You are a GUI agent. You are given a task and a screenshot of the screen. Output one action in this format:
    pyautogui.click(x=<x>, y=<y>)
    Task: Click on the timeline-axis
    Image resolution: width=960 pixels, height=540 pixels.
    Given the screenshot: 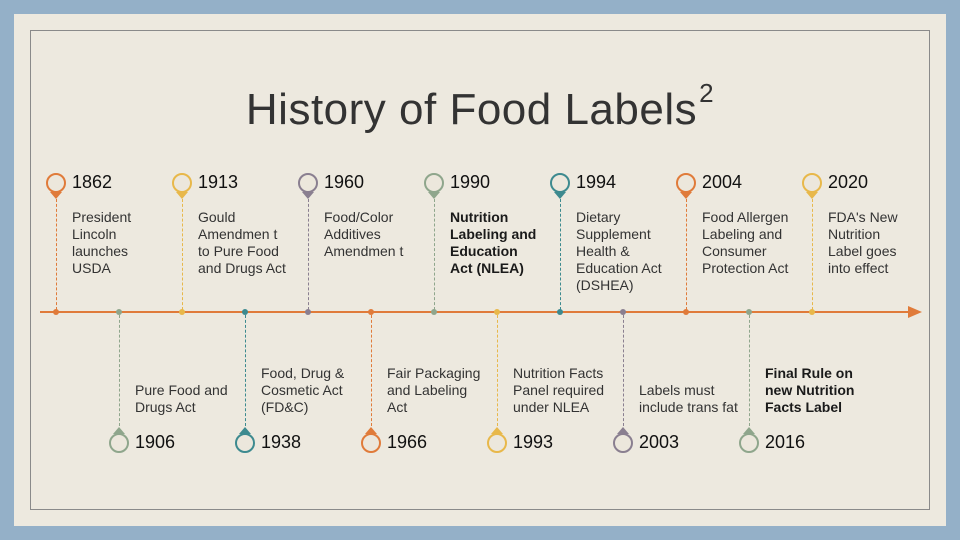 What is the action you would take?
    pyautogui.click(x=475, y=312)
    